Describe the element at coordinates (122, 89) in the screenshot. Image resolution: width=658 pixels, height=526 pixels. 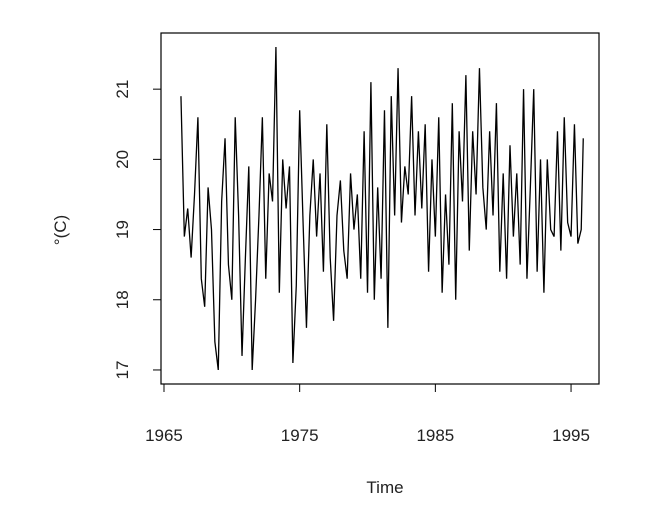
I see `y-tick-label: 21` at that location.